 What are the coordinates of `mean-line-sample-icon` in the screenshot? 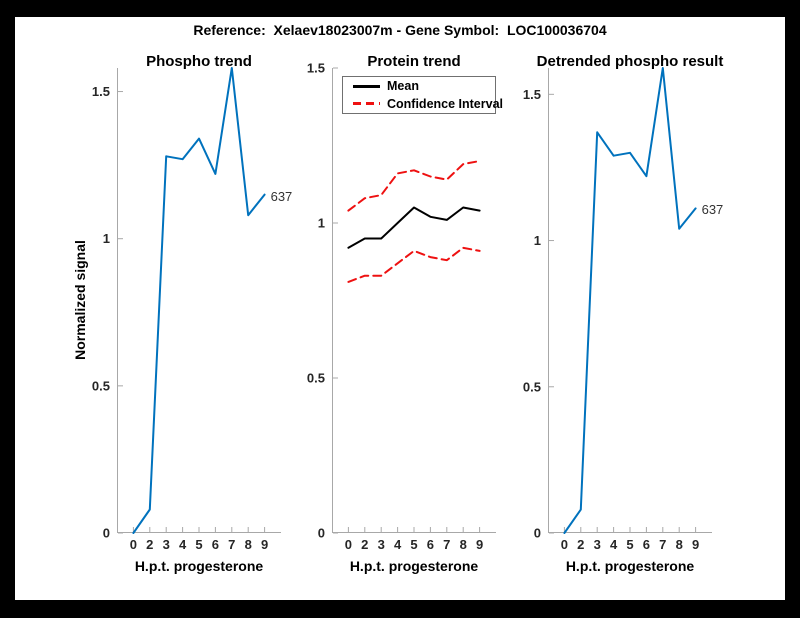 It's located at (366, 86).